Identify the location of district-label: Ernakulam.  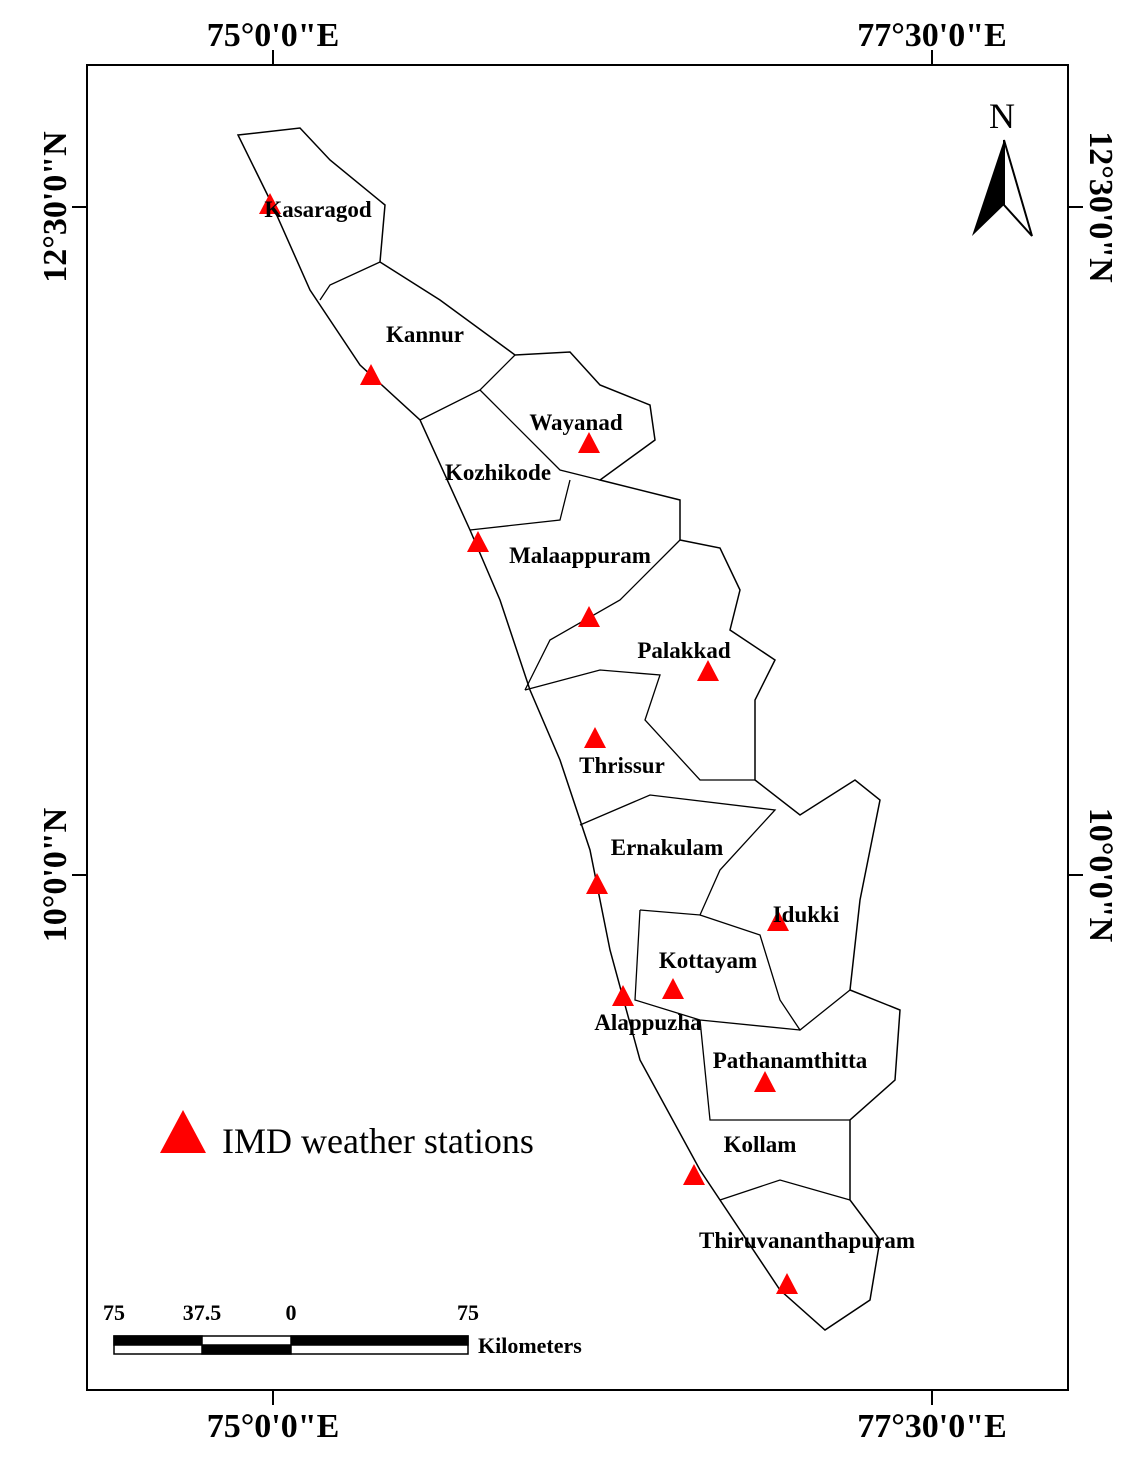
(667, 847).